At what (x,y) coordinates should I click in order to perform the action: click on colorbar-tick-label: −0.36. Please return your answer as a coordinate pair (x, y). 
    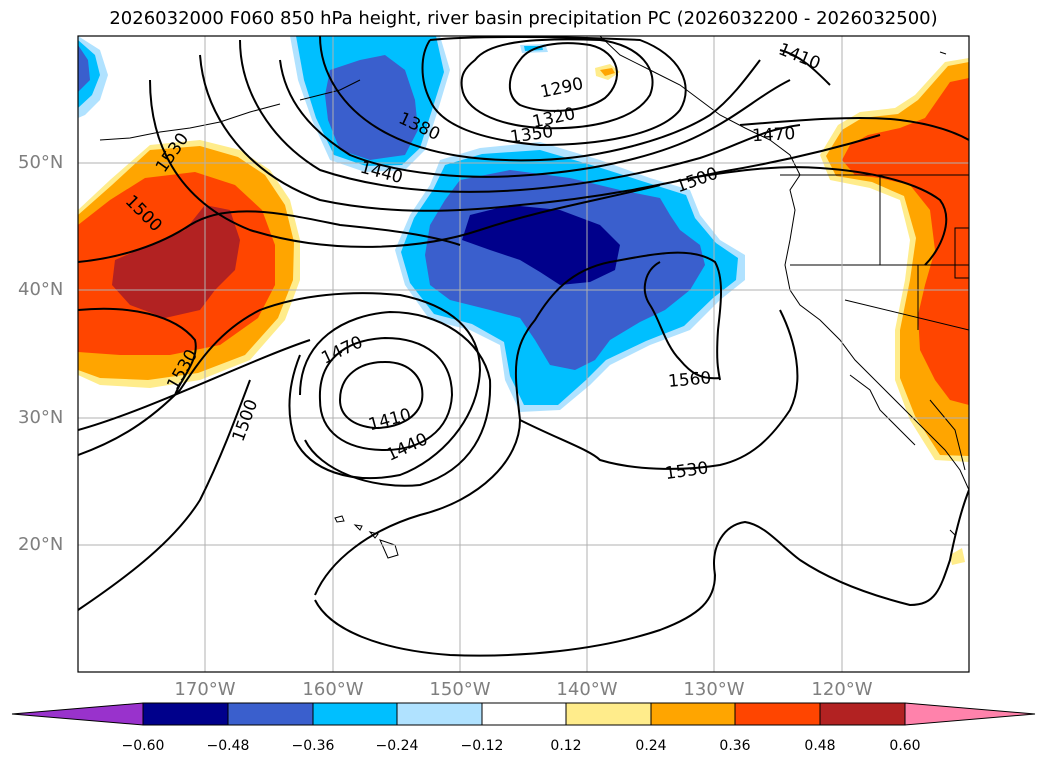
    Looking at the image, I should click on (313, 746).